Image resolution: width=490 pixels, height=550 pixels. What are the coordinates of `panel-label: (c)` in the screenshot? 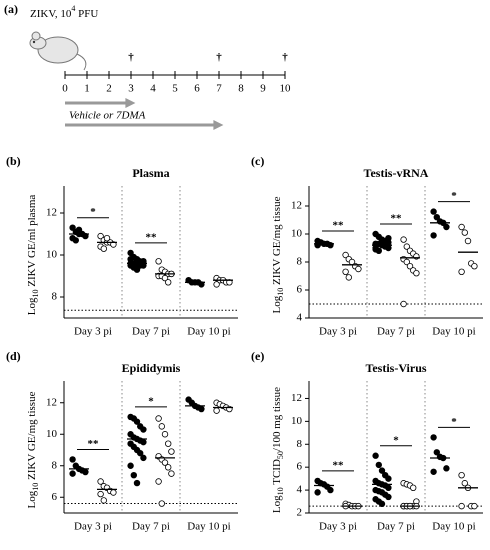 It's located at (257, 161).